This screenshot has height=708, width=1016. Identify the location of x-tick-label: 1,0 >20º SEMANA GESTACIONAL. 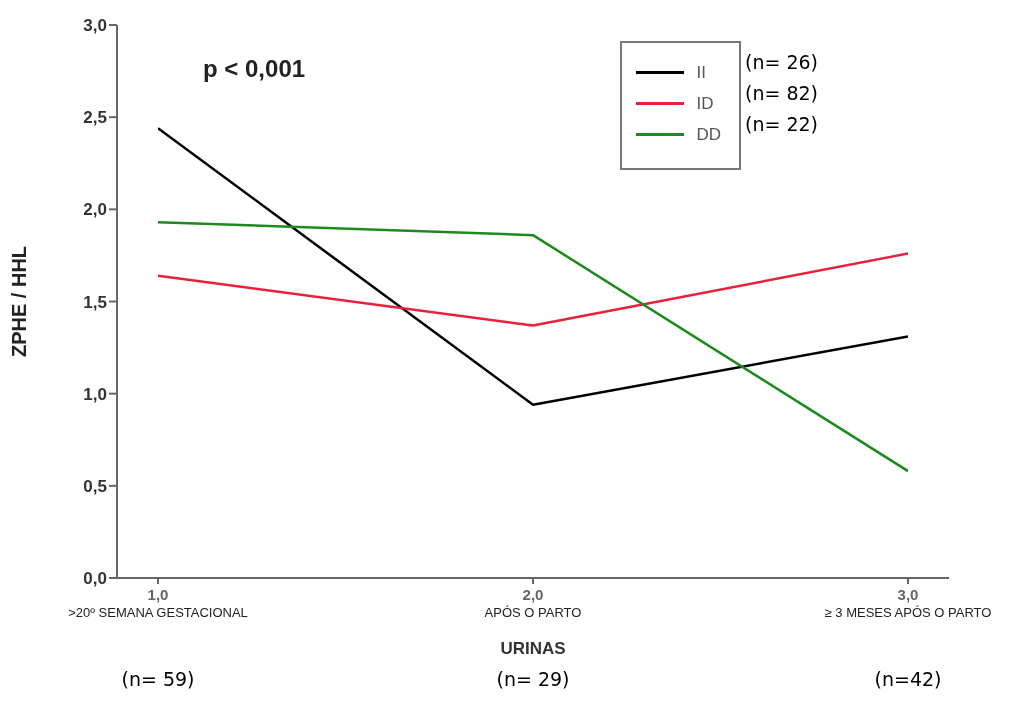
(158, 603).